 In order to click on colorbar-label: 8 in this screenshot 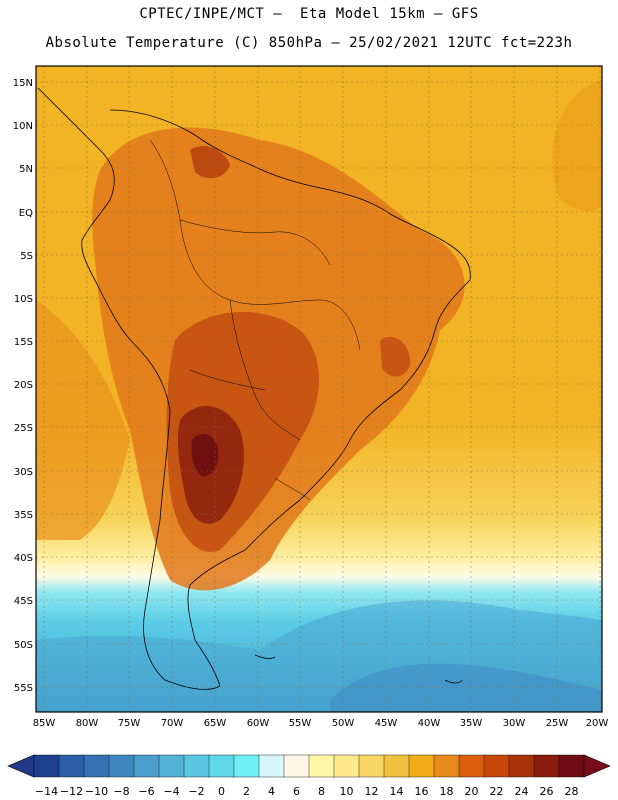, I will do `click(321, 791)`.